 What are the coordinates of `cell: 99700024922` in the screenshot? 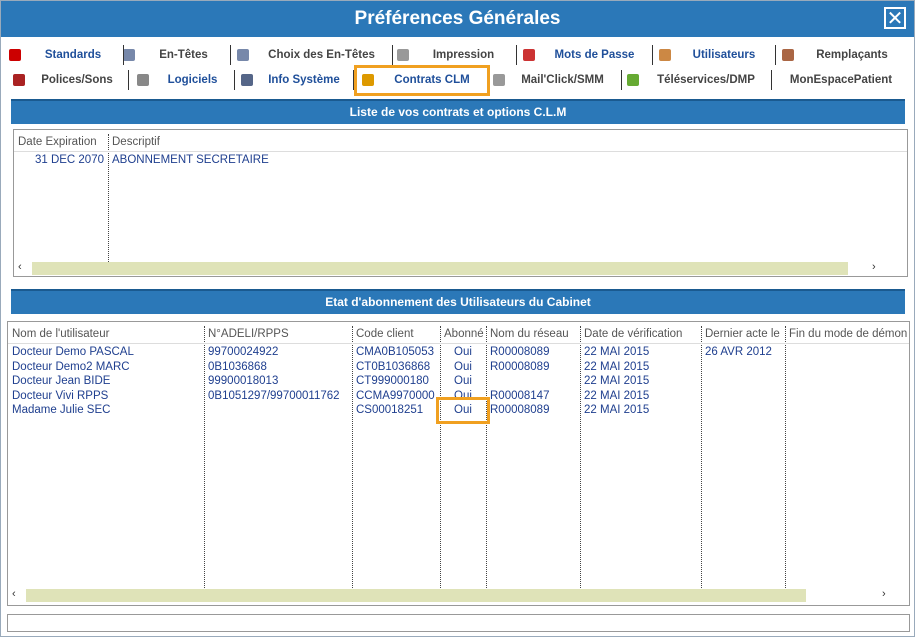 It's located at (243, 352).